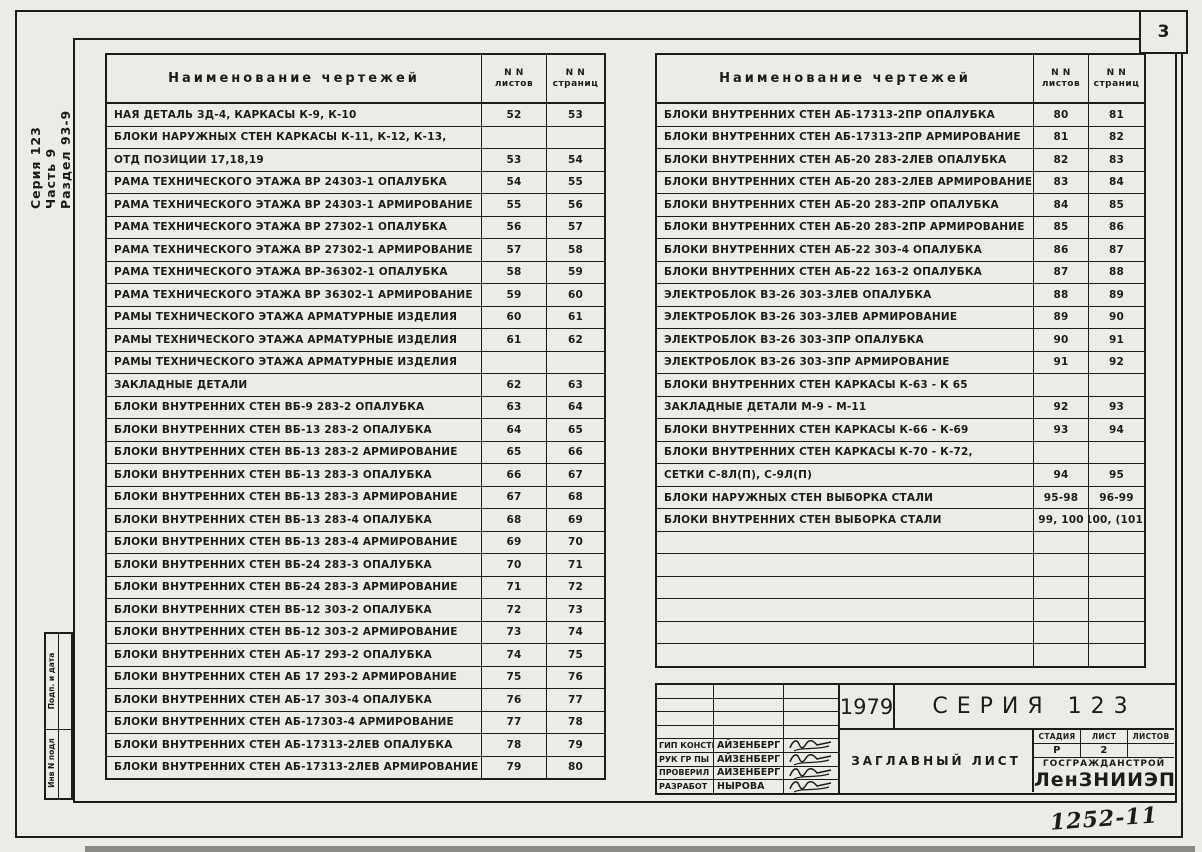  What do you see at coordinates (514, 475) in the screenshot?
I see `sheet-numbers-cell: 66` at bounding box center [514, 475].